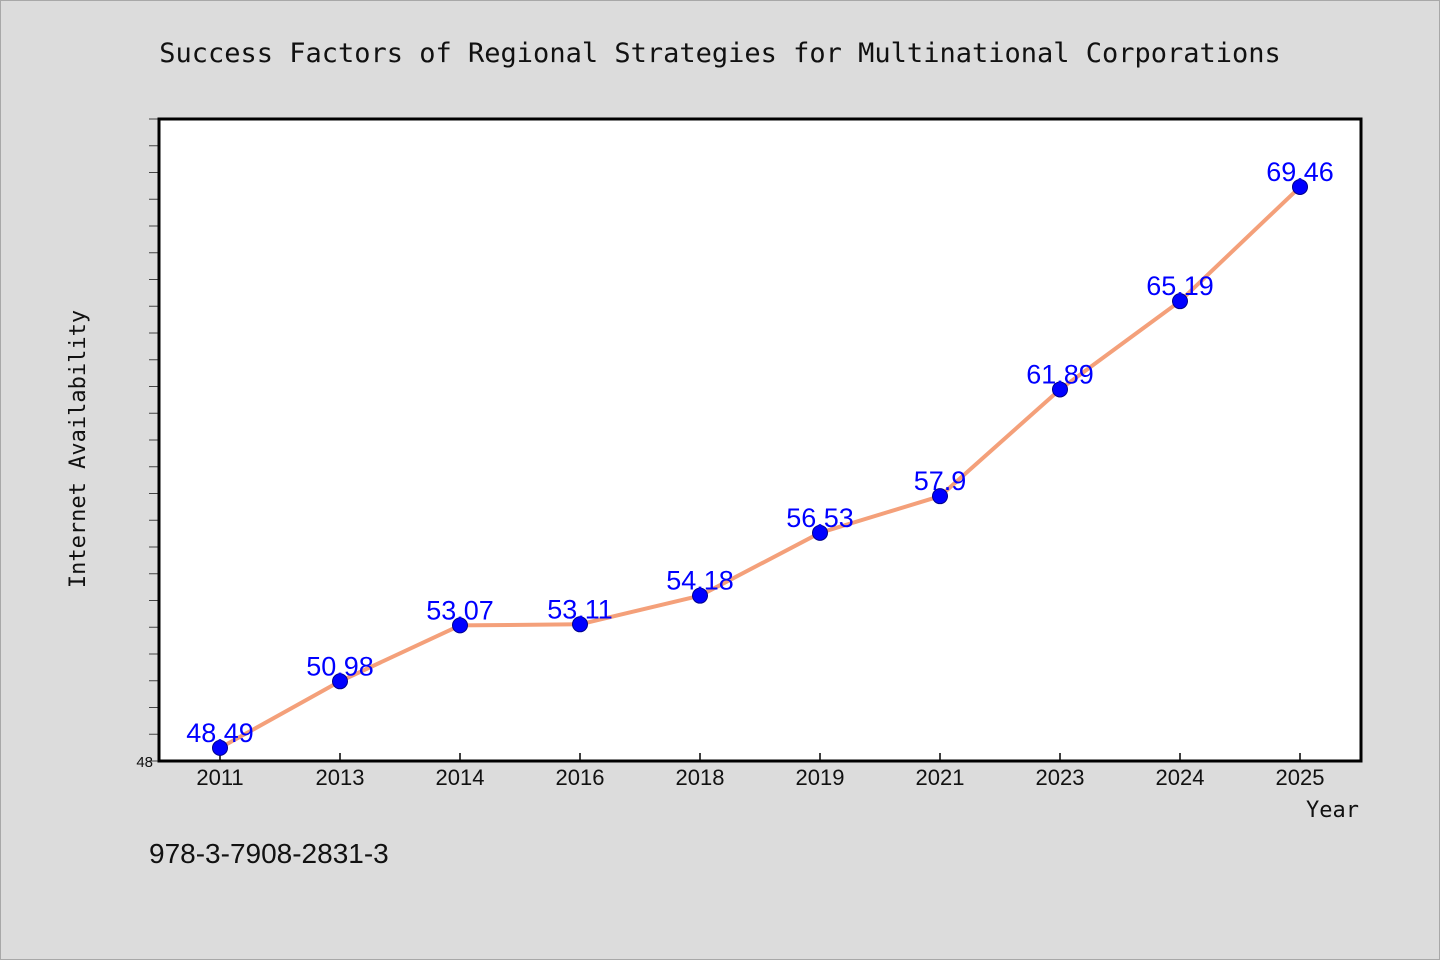  I want to click on x-tick-label: 2014, so click(460, 777).